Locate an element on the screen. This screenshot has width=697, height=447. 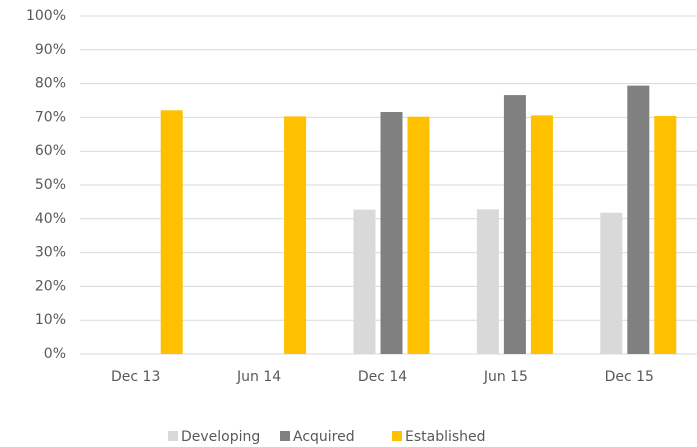
x-tick-label: Dec 15 is located at coordinates (629, 377).